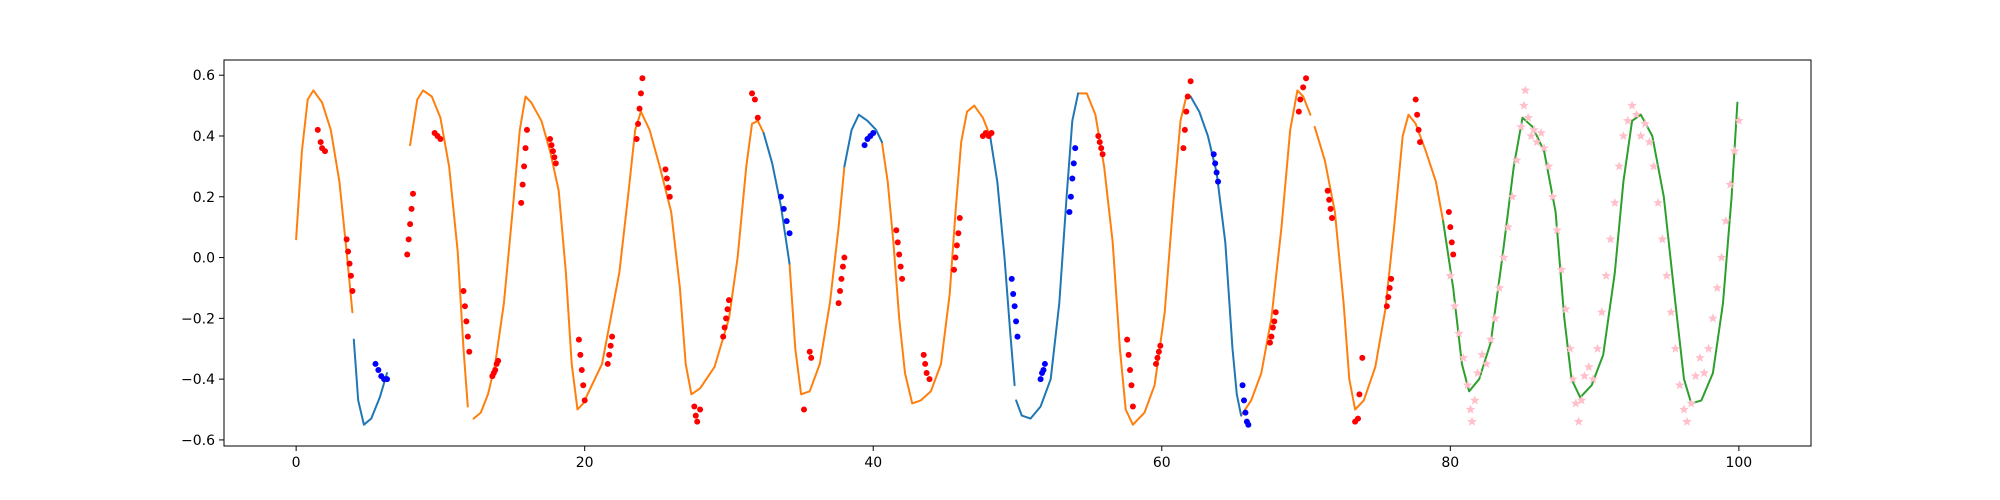 The height and width of the screenshot is (500, 2000). What do you see at coordinates (1590, 253) in the screenshot?
I see `series-2-group` at bounding box center [1590, 253].